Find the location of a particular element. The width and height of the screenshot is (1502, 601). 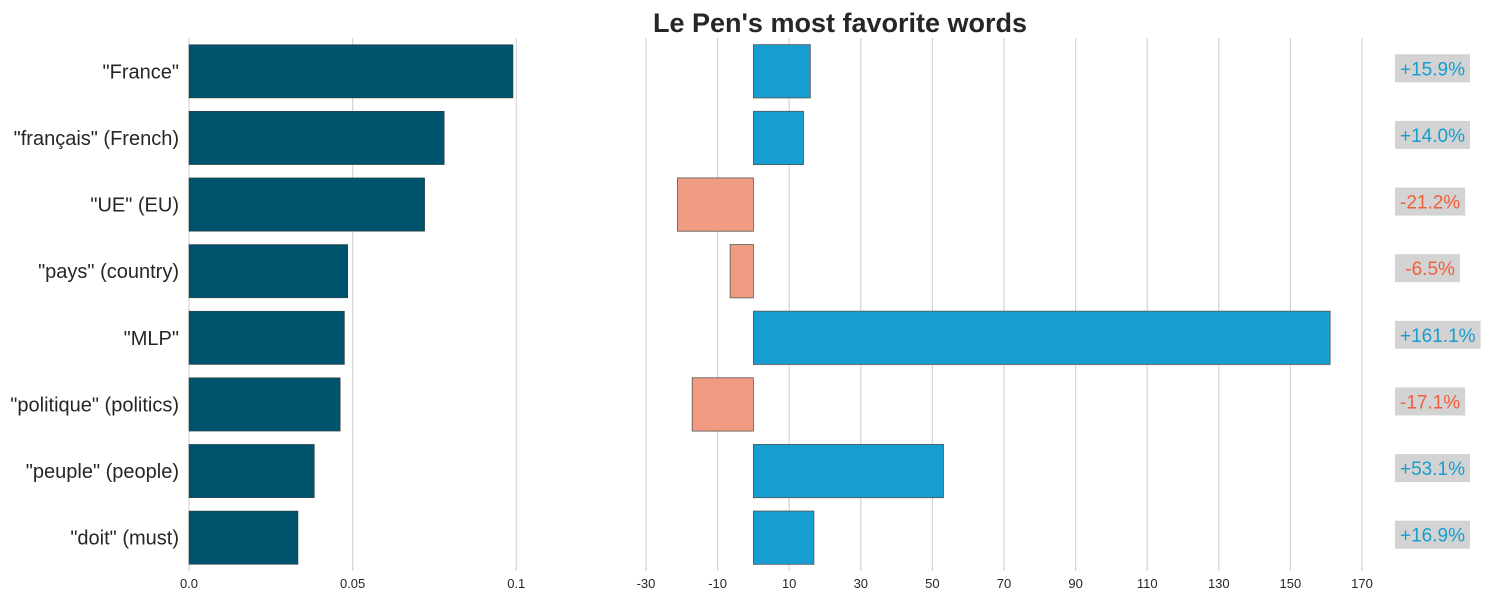

percent-annotation-text-6: +53.1% is located at coordinates (1432, 469).